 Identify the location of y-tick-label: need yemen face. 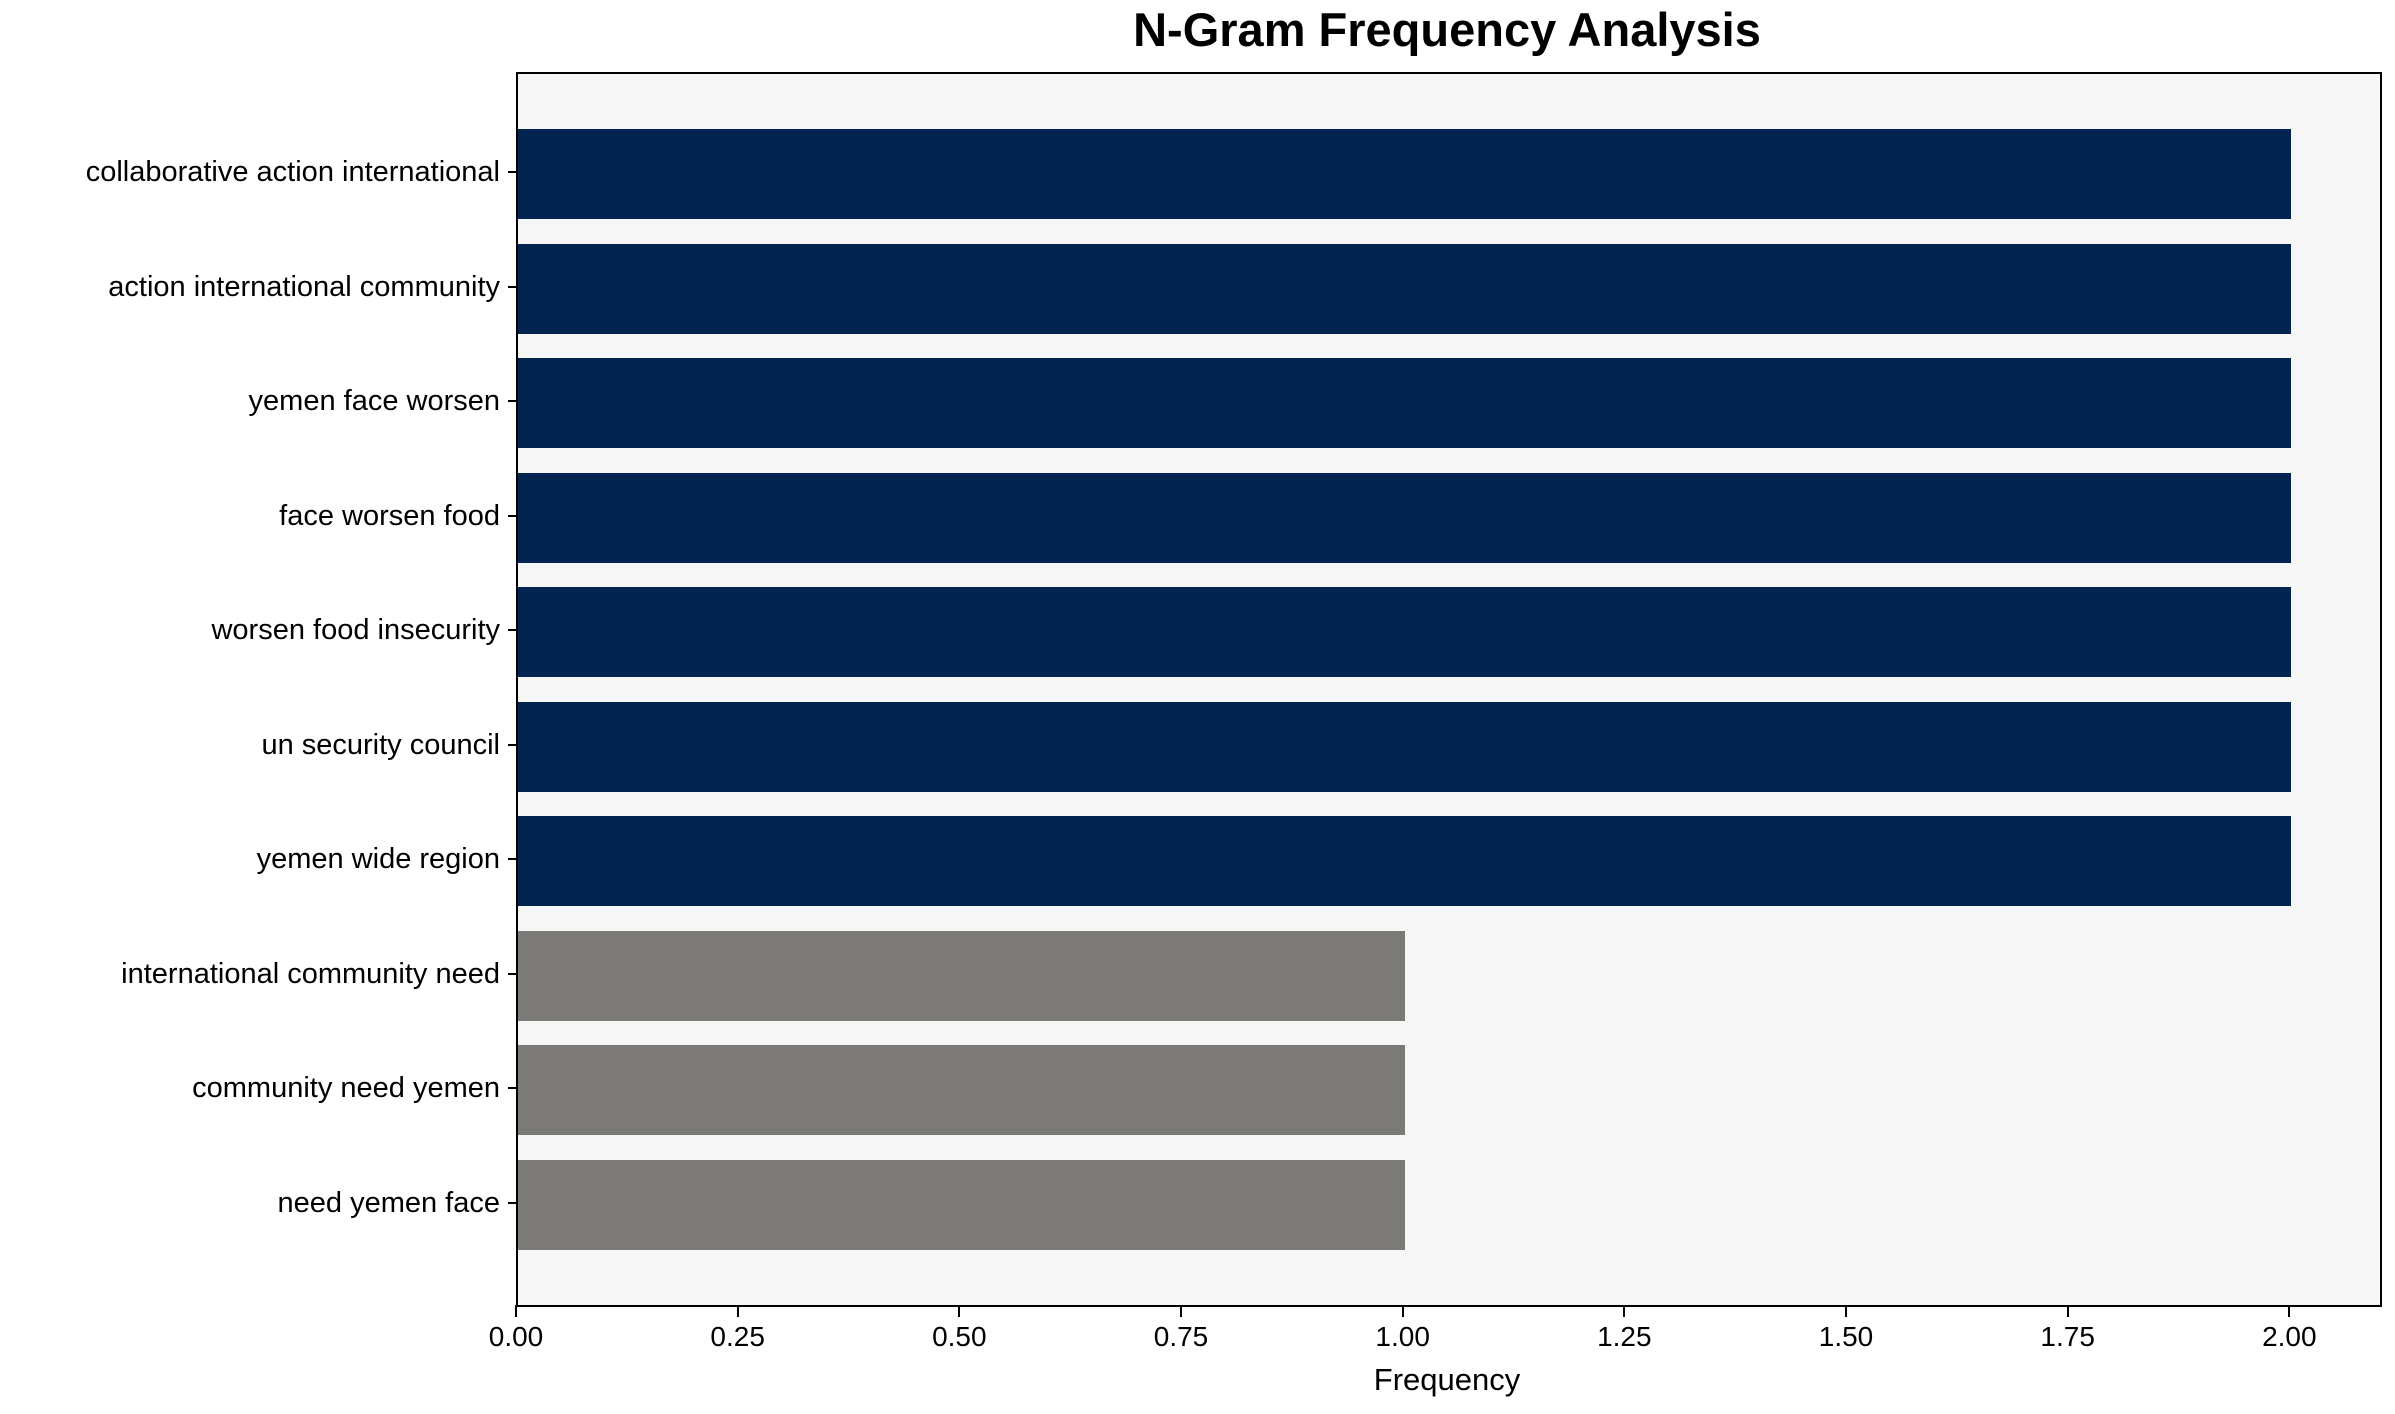
(388, 1203).